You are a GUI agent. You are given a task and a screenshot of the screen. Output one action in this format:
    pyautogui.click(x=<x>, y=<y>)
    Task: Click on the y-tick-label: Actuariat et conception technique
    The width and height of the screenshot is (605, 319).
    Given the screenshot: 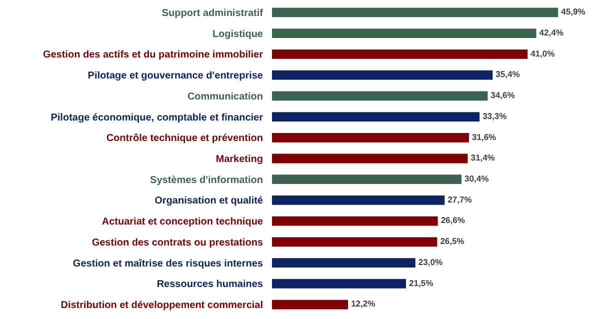 What is the action you would take?
    pyautogui.click(x=183, y=222)
    